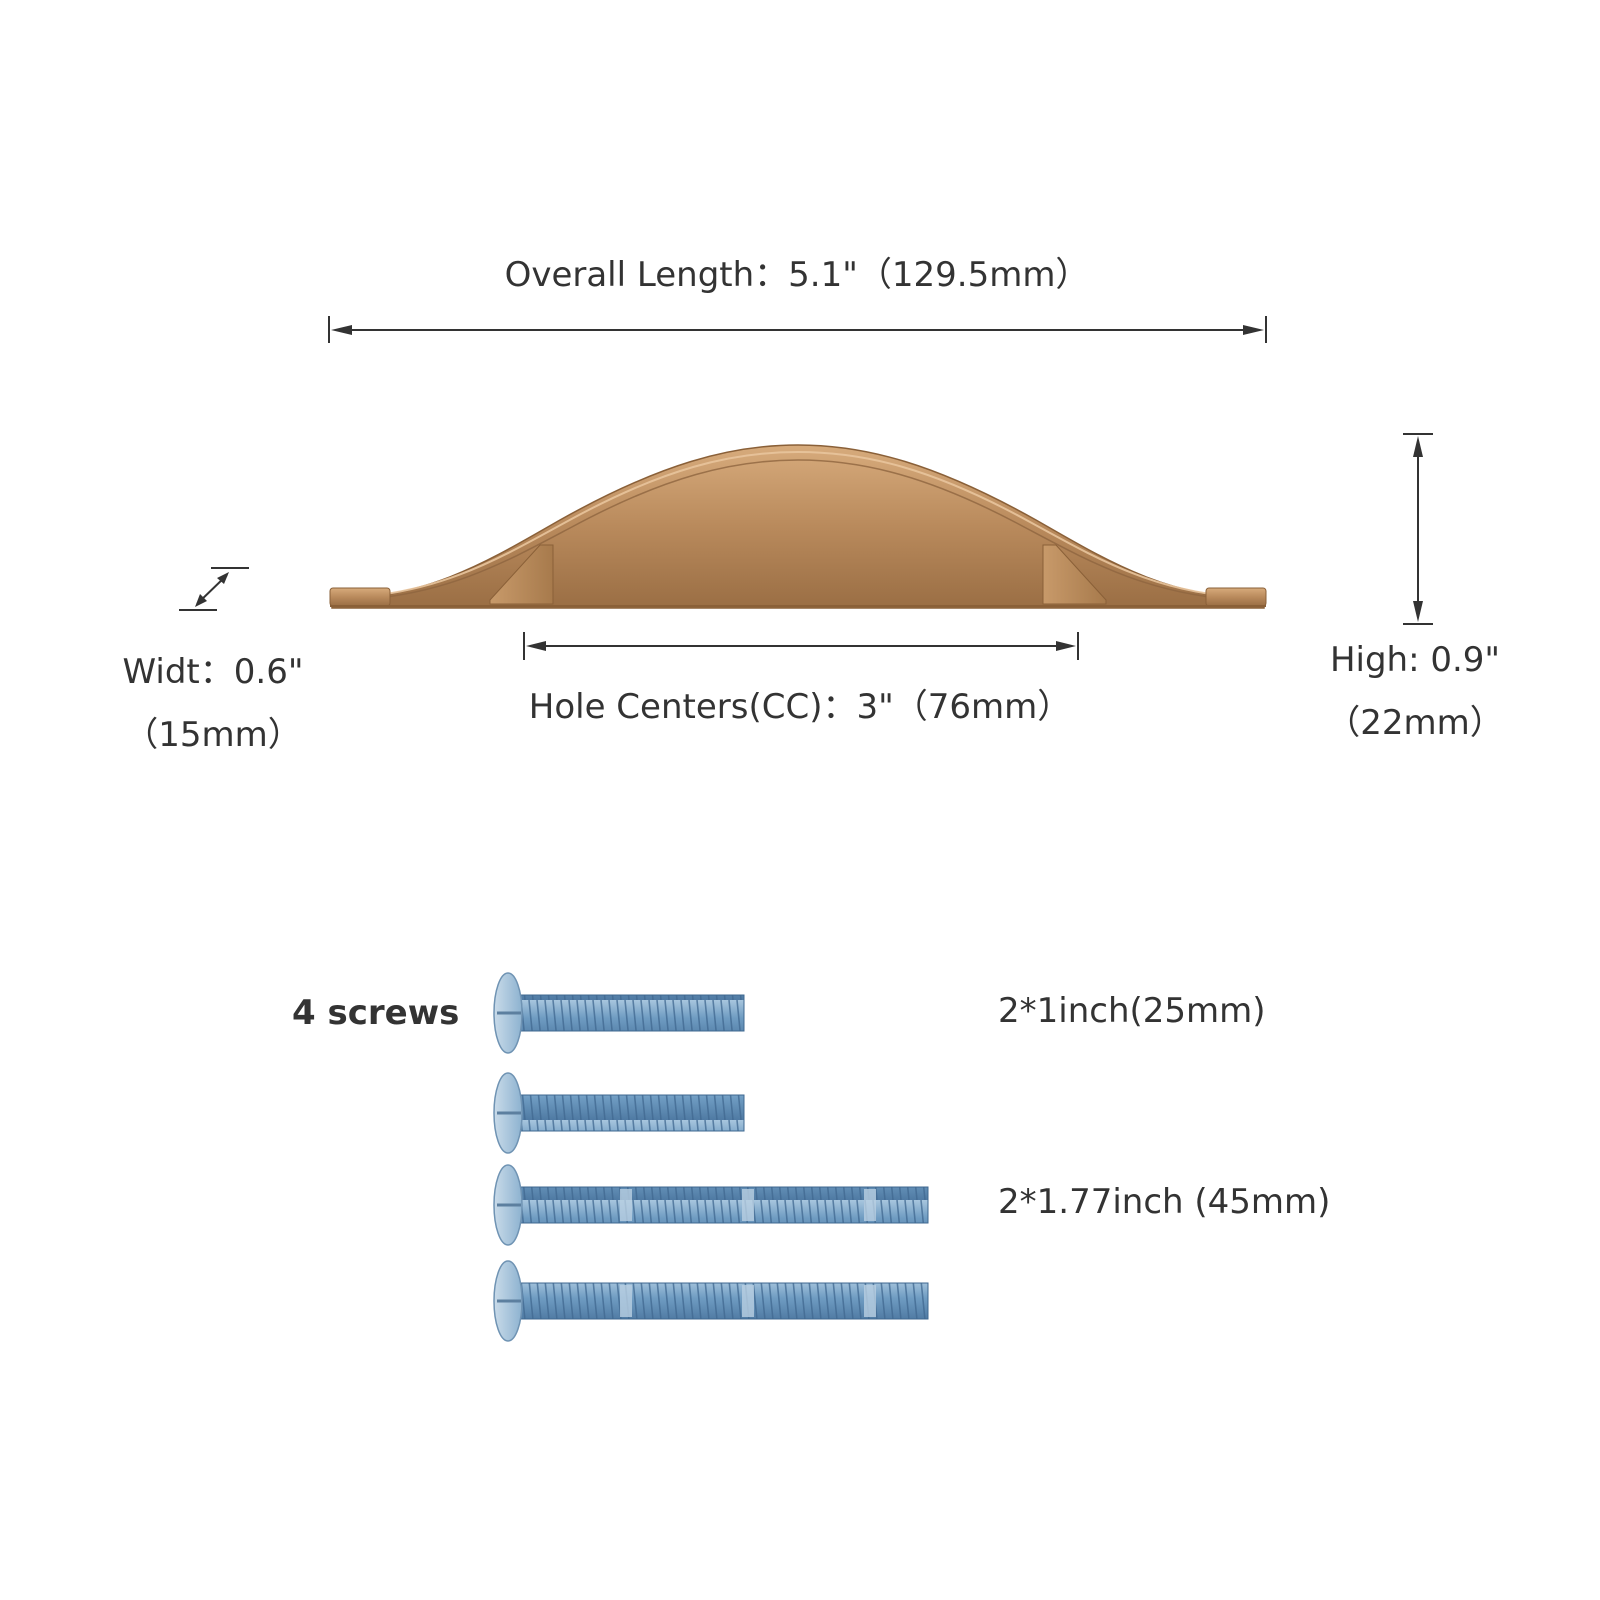  I want to click on width-label-line1: Widt：0.6", so click(213, 672).